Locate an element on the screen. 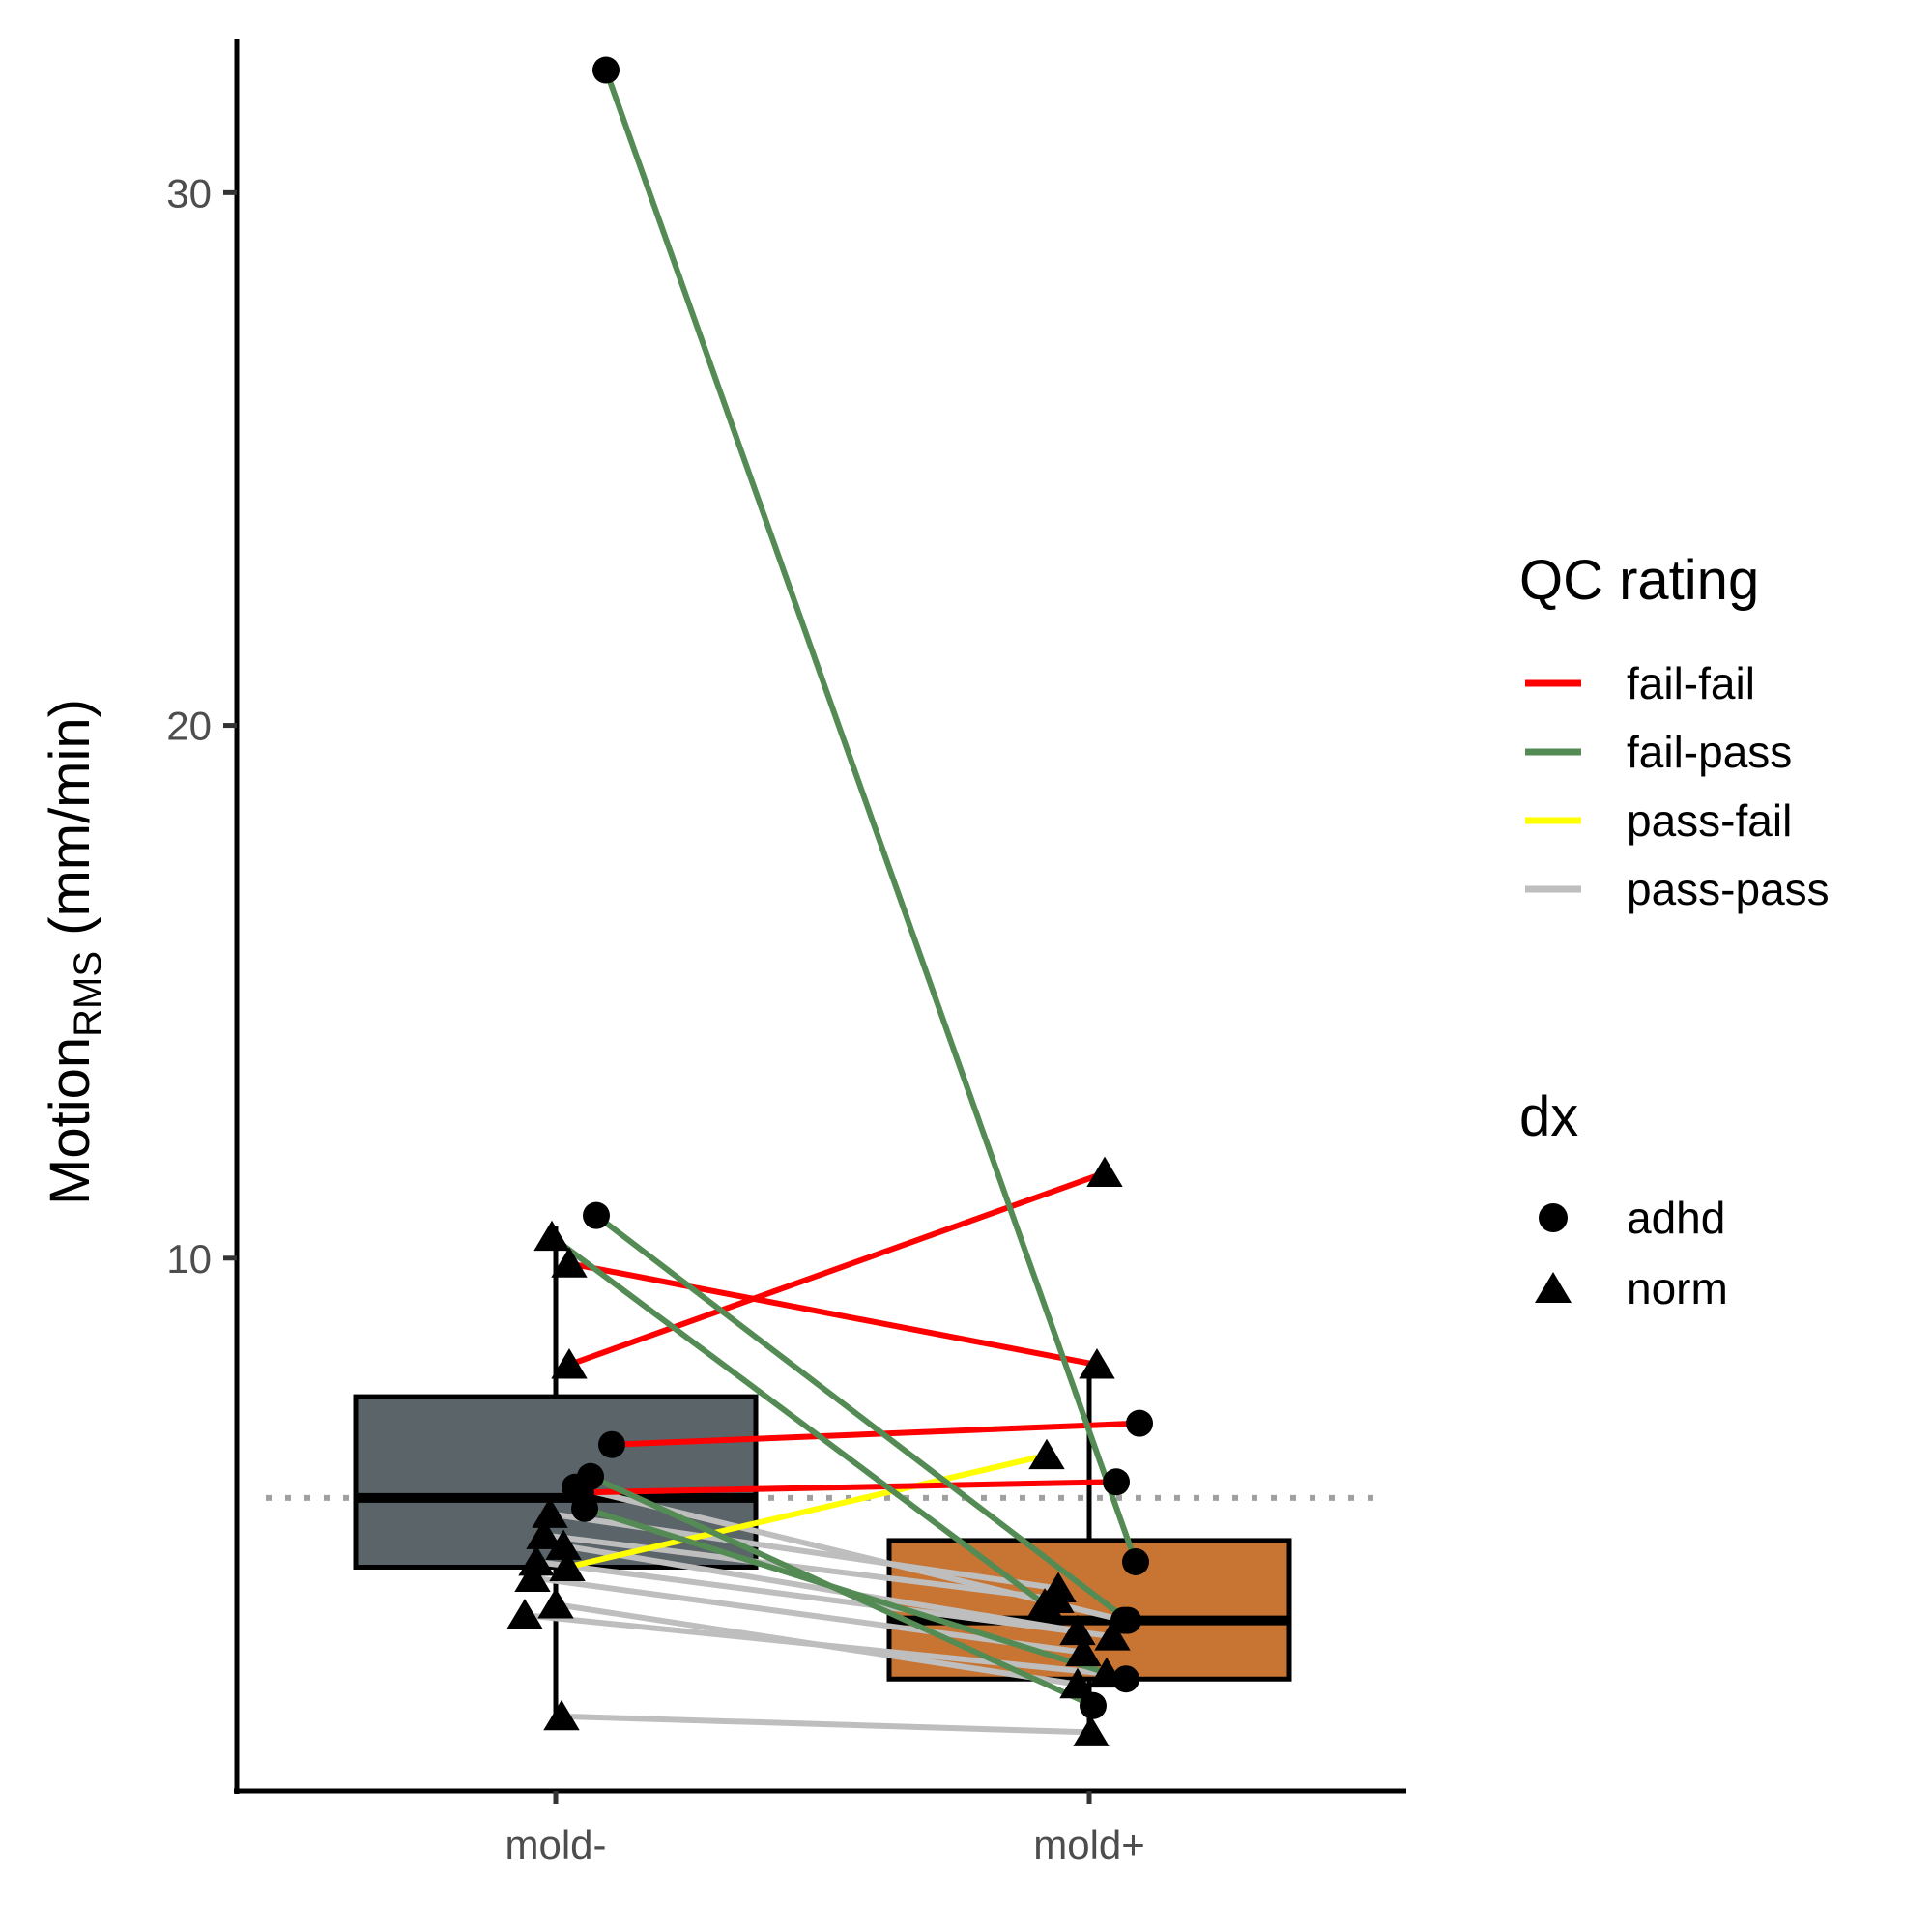  y-axis-title: MotionRMS (mm/min) is located at coordinates (74, 952).